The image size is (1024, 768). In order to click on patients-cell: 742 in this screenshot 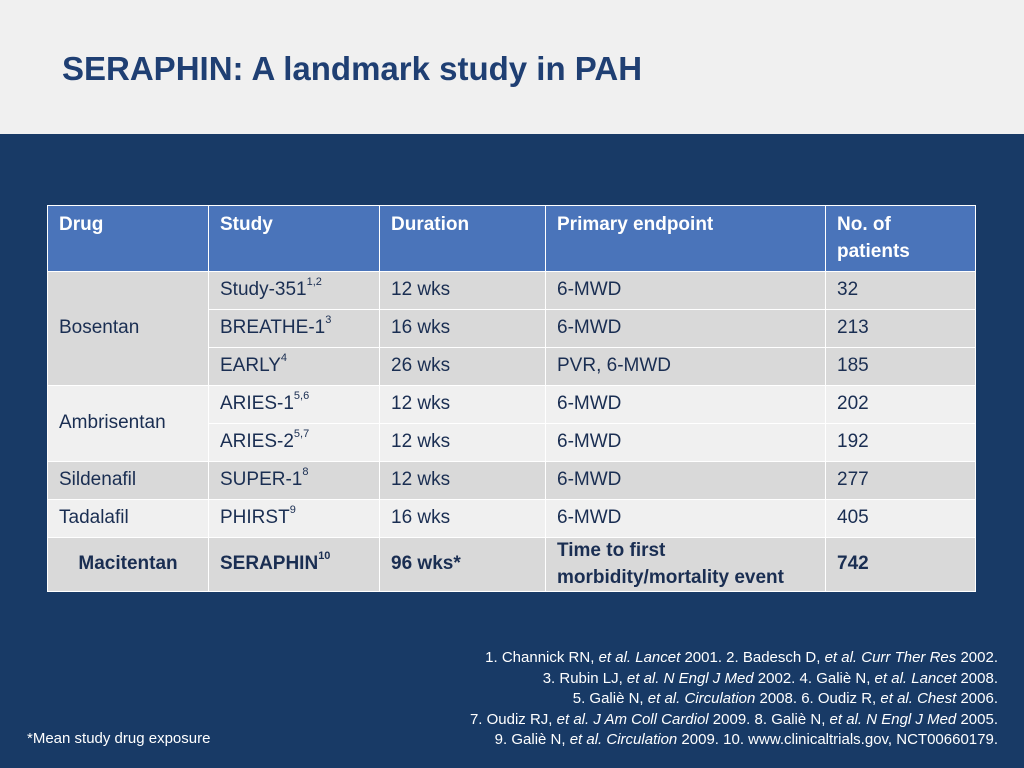, I will do `click(900, 564)`.